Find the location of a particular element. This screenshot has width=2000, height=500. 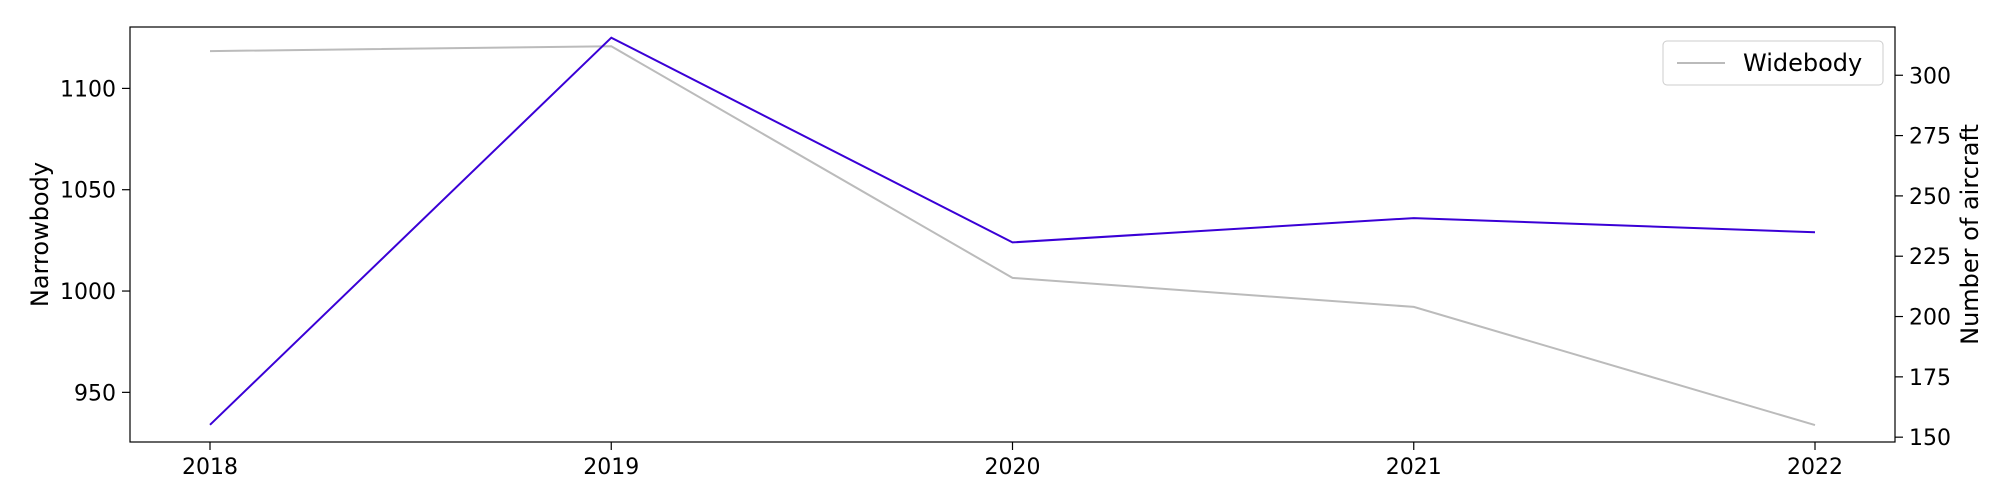

x-tick-label: 2019 is located at coordinates (611, 467).